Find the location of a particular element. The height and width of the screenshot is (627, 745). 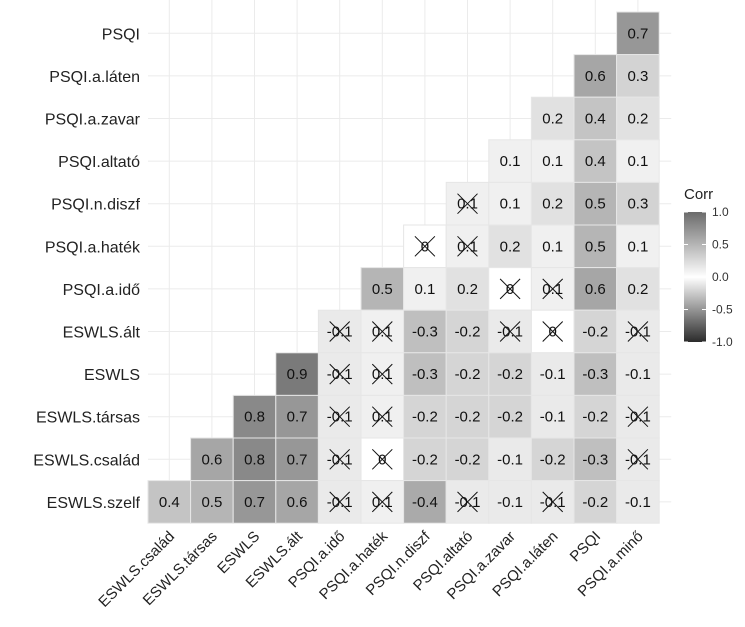

y-axis-tick-label: PSQI.a.idő is located at coordinates (101, 290).